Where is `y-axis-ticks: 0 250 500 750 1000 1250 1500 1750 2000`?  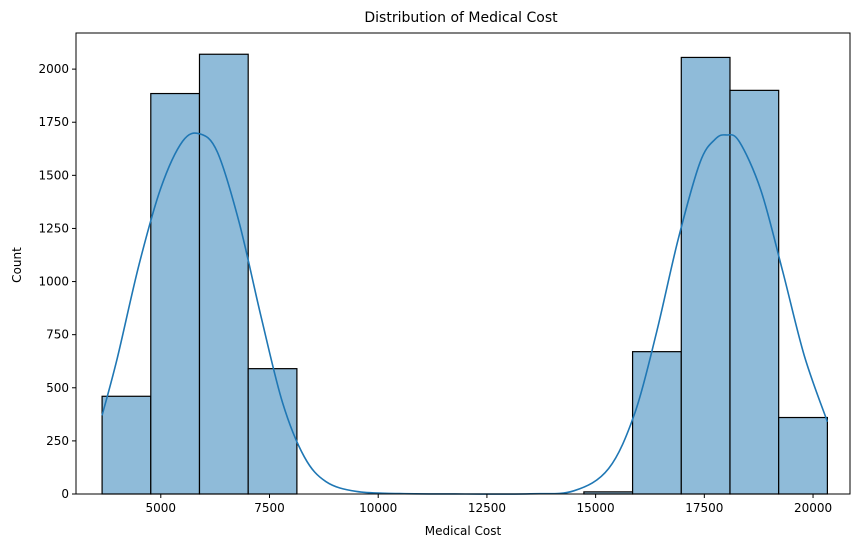 y-axis-ticks: 0 250 500 750 1000 1250 1500 1750 2000 is located at coordinates (57, 281).